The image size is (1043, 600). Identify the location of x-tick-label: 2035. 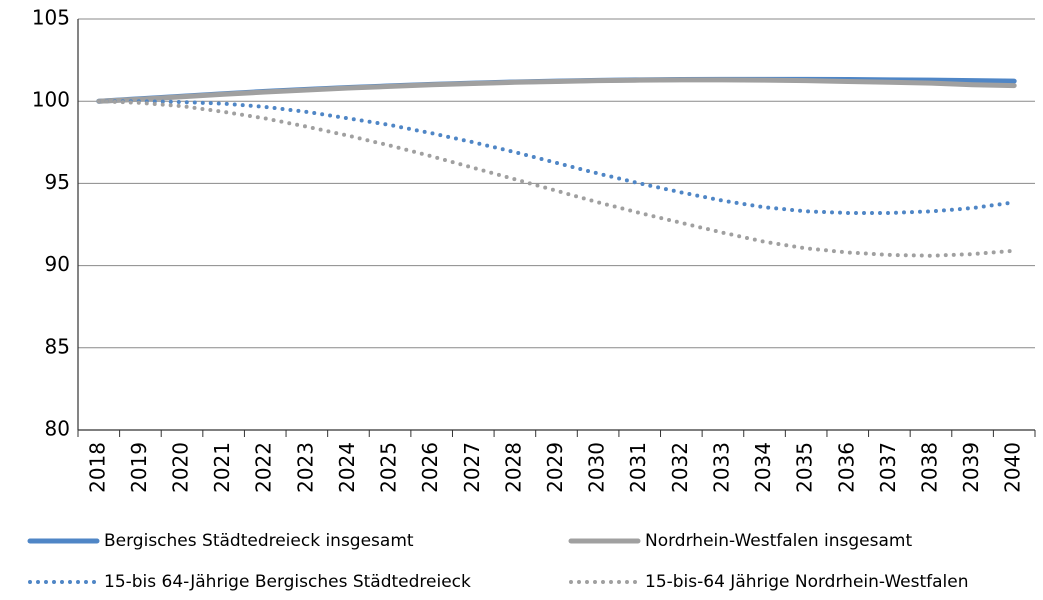
(805, 467).